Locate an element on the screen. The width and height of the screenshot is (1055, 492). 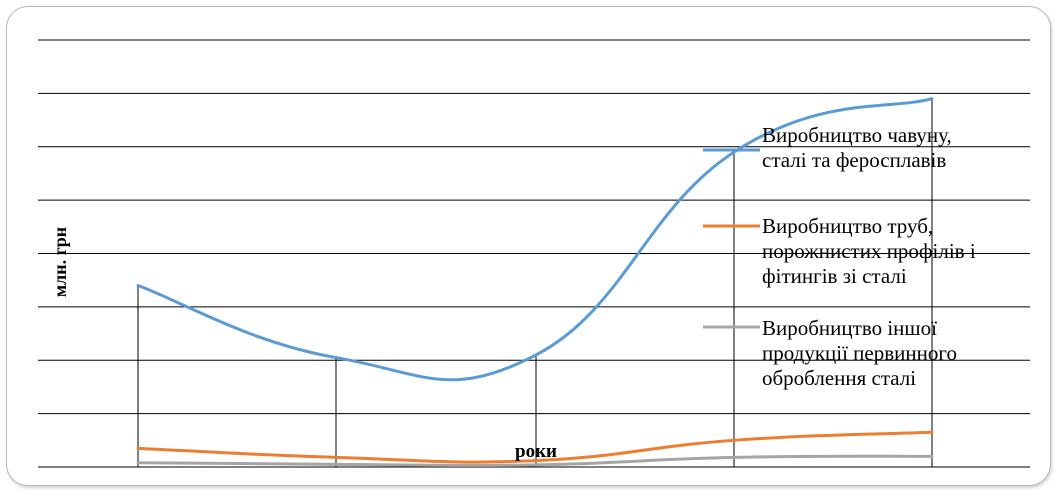
legend-label: Виробництво чавуну, сталі та феросплавів is located at coordinates (857, 147).